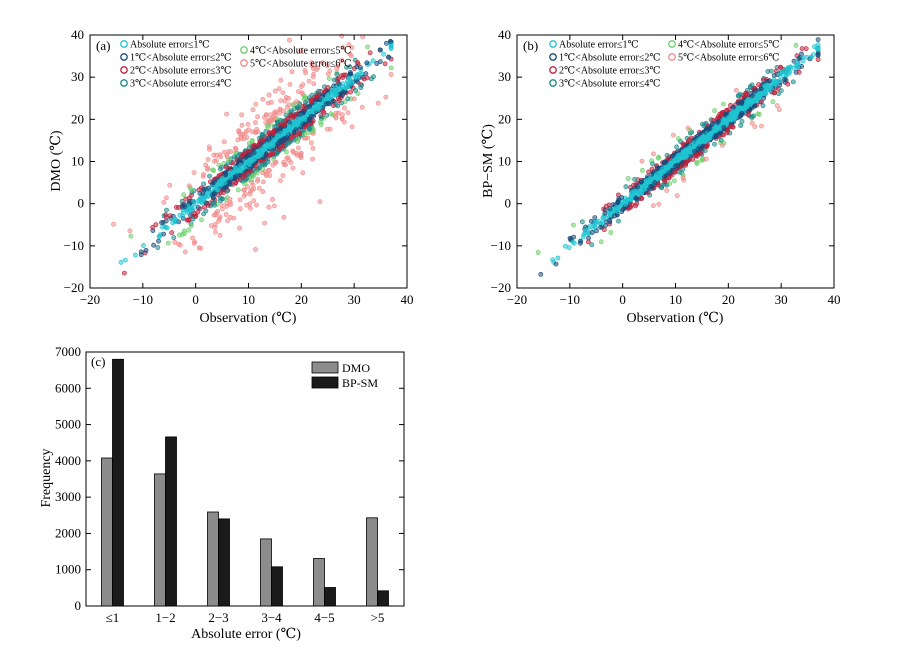 Image resolution: width=901 pixels, height=652 pixels. Describe the element at coordinates (610, 84) in the screenshot. I see `legend-label: 3℃<Absolute error≤4℃` at that location.